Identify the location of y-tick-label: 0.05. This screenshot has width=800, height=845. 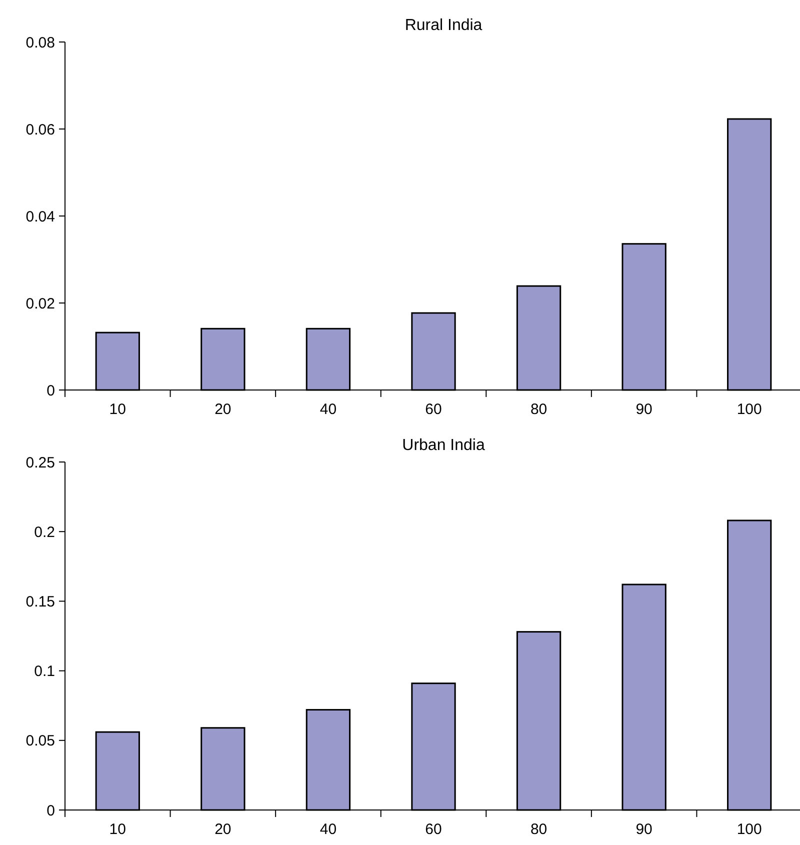
(40, 741).